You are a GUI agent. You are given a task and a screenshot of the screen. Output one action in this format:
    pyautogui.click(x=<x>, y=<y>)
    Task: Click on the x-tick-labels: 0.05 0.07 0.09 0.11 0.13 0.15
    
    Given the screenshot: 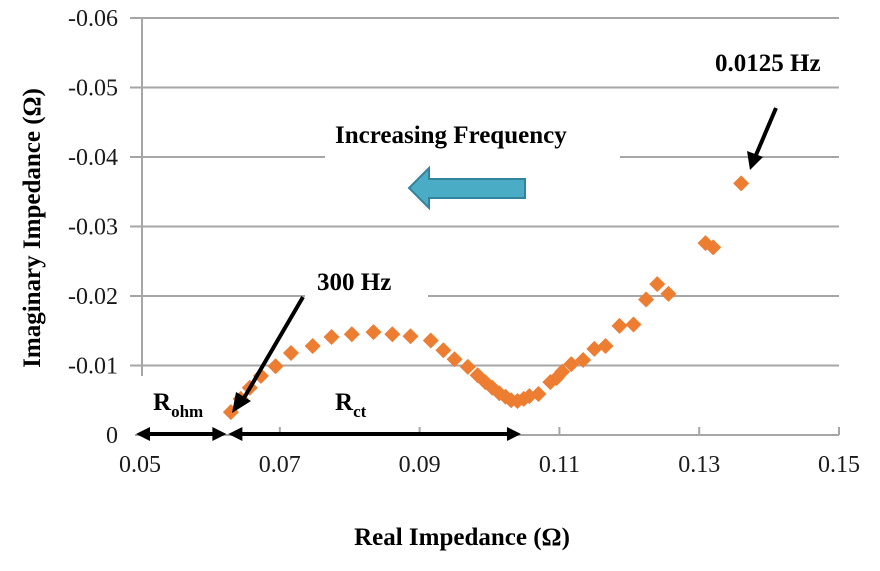 What is the action you would take?
    pyautogui.click(x=489, y=465)
    